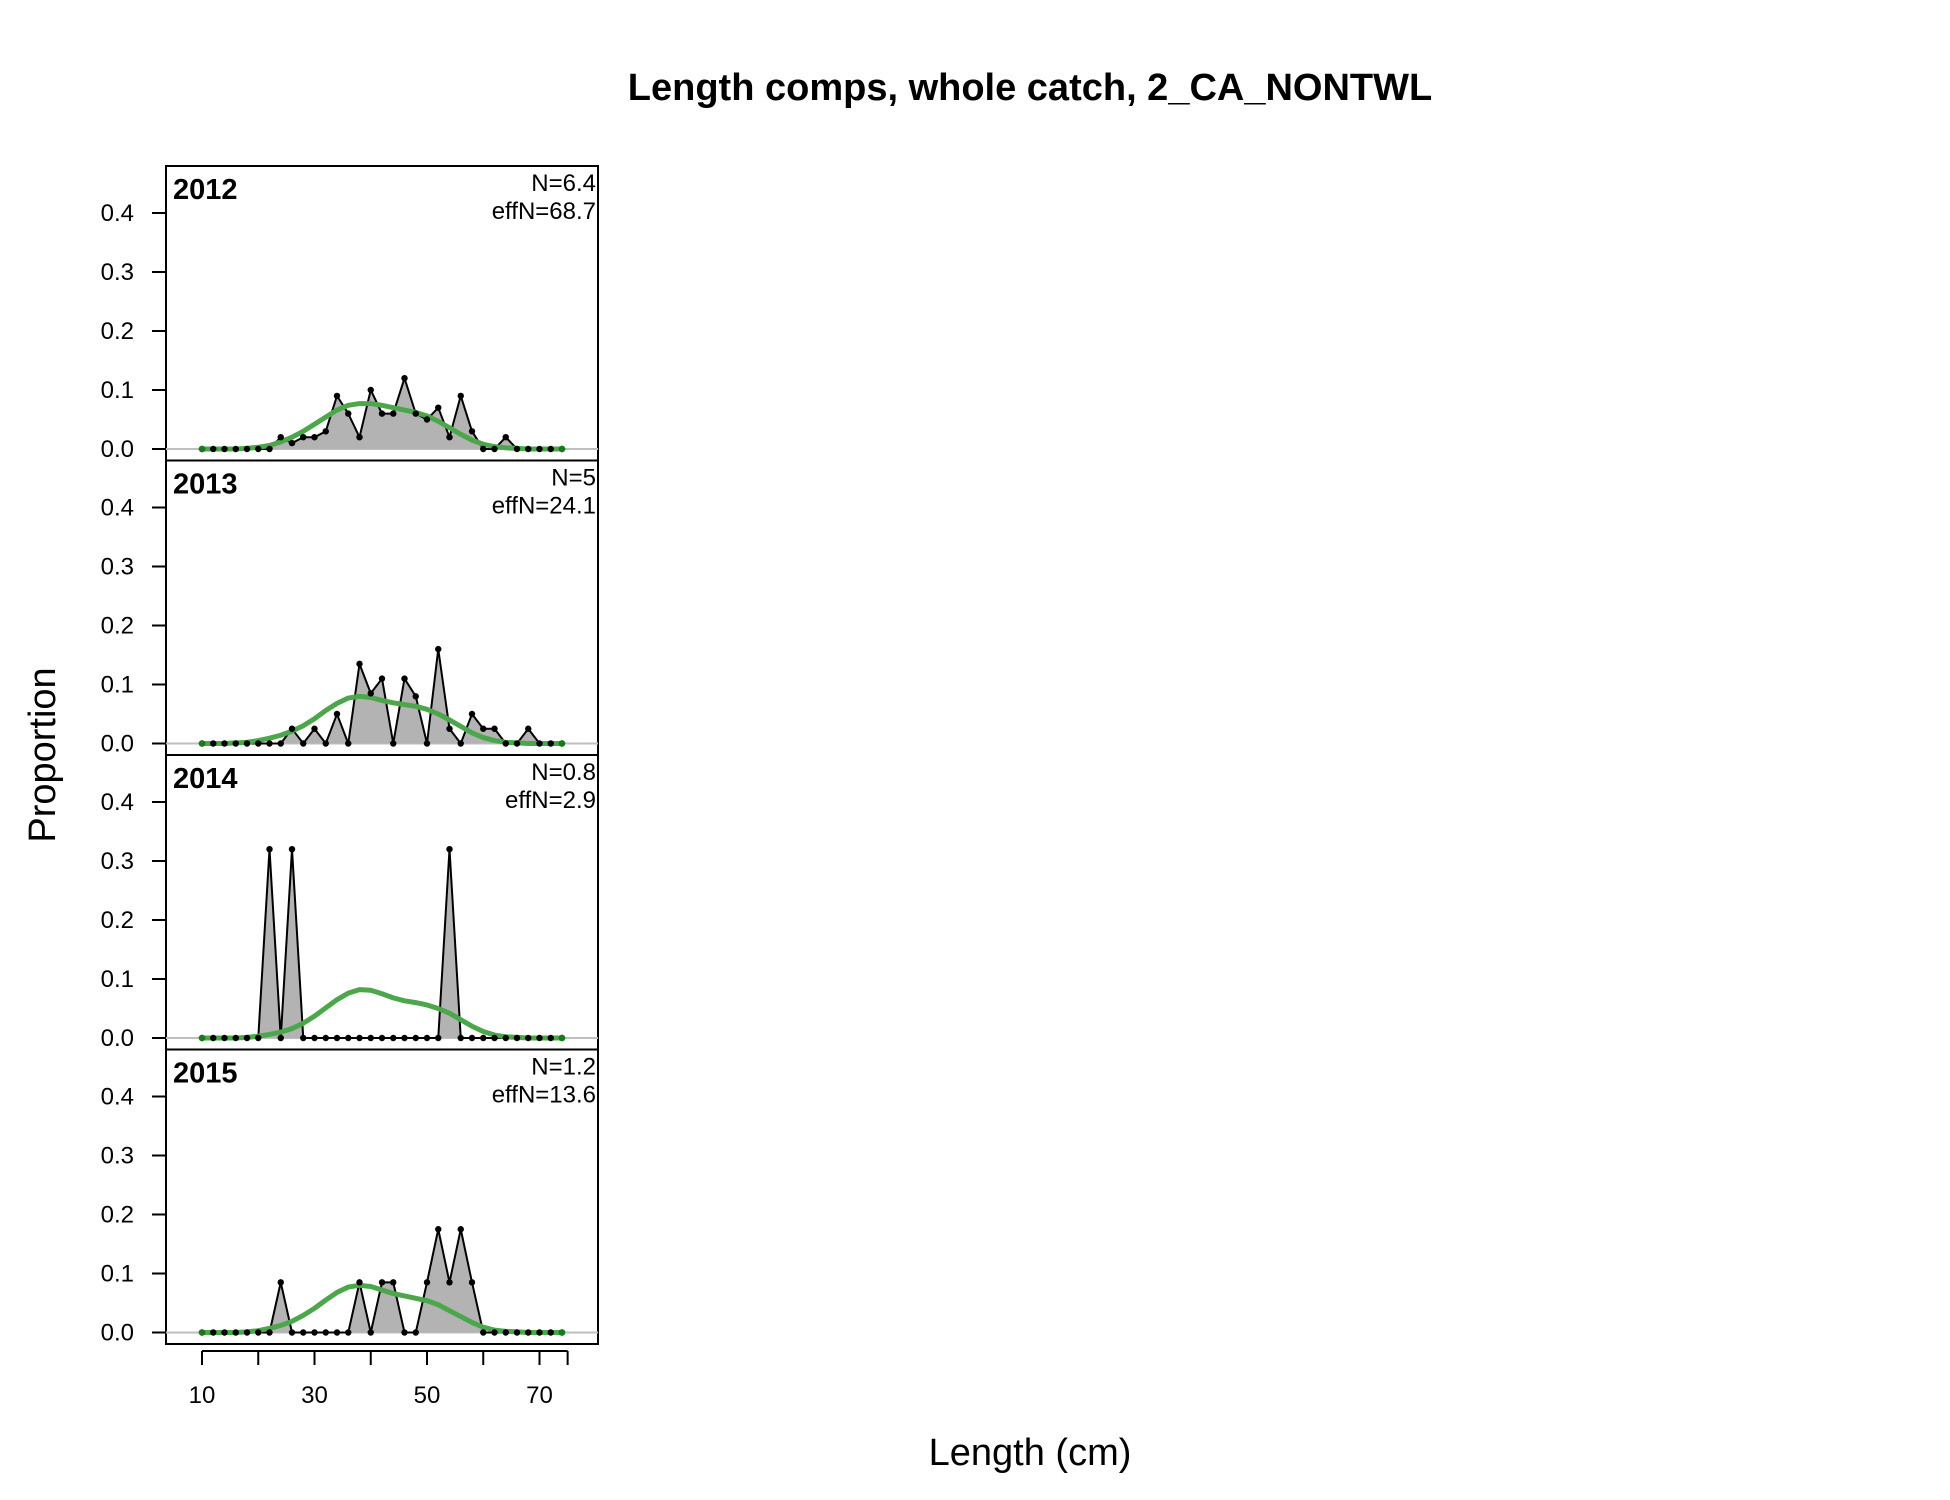  What do you see at coordinates (573, 478) in the screenshot?
I see `panel-n-label: N=5` at bounding box center [573, 478].